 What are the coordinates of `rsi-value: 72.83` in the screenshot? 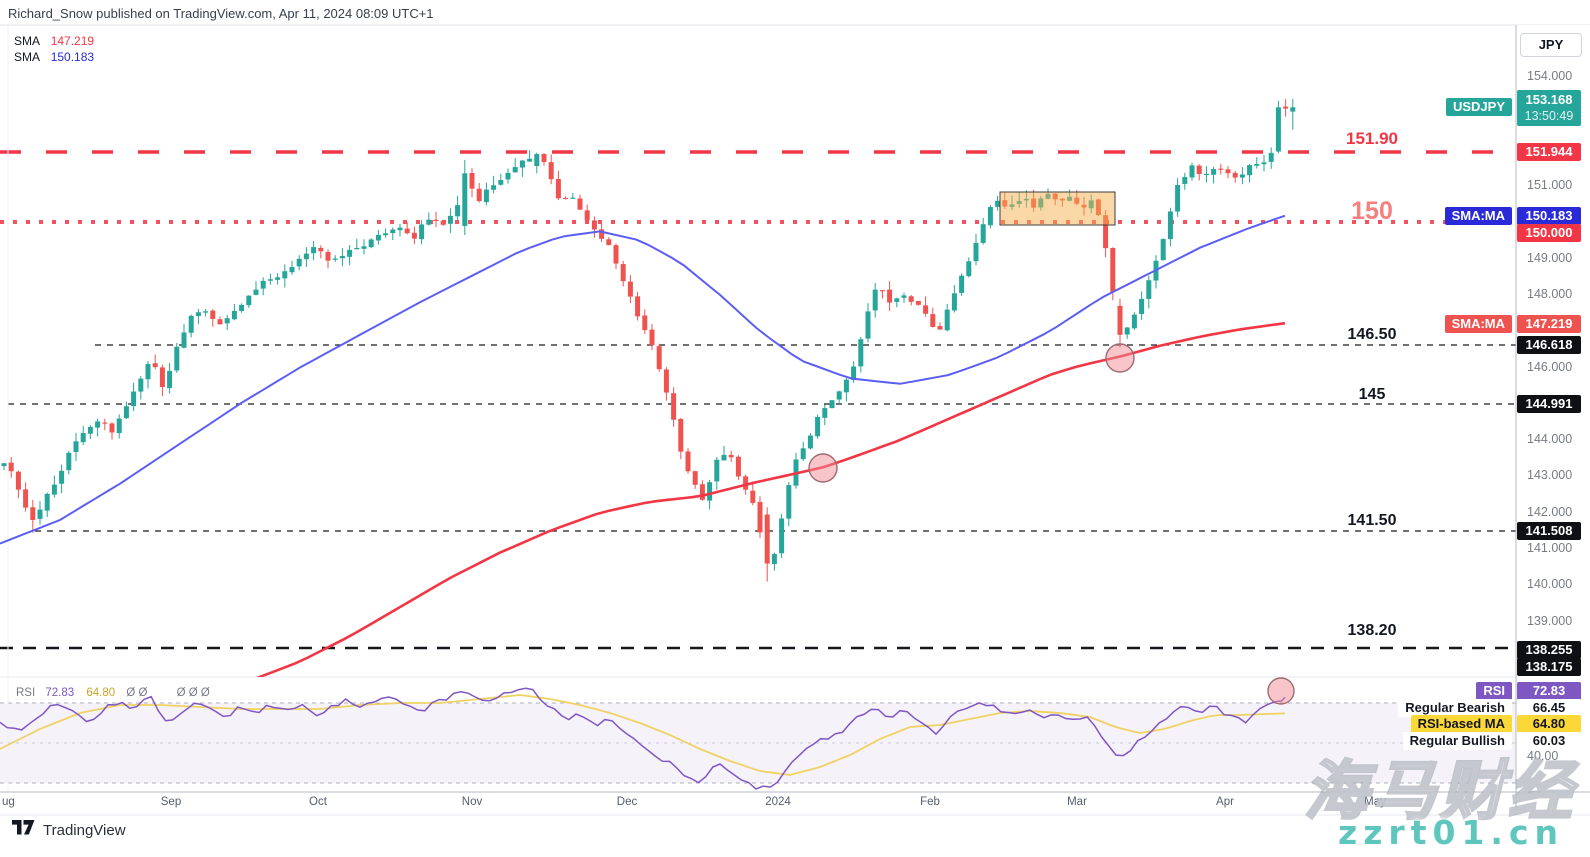 It's located at (60, 693).